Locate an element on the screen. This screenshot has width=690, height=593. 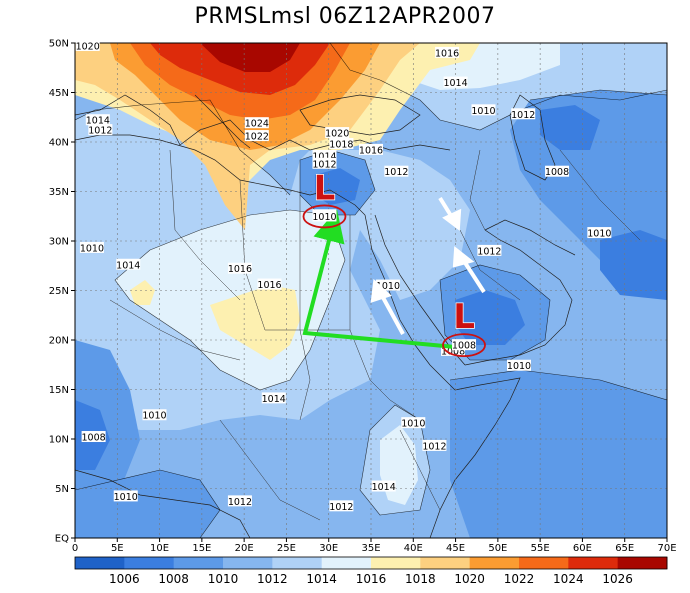
lat-tick-label: 45N is located at coordinates (59, 93).